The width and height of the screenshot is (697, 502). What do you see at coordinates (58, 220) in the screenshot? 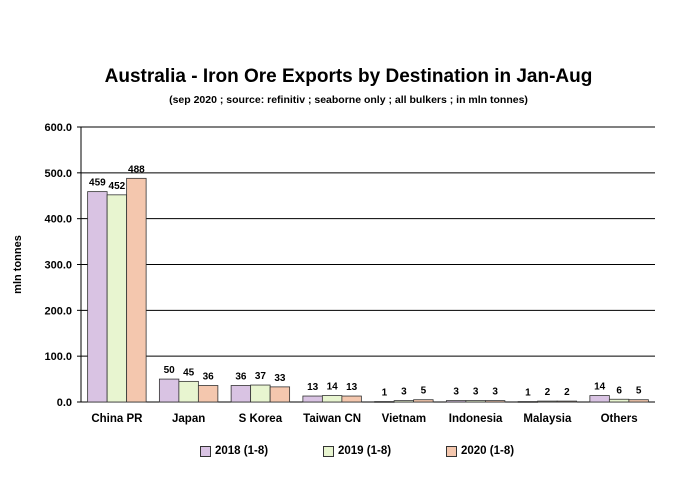
I see `y-tick-label: 400.0` at bounding box center [58, 220].